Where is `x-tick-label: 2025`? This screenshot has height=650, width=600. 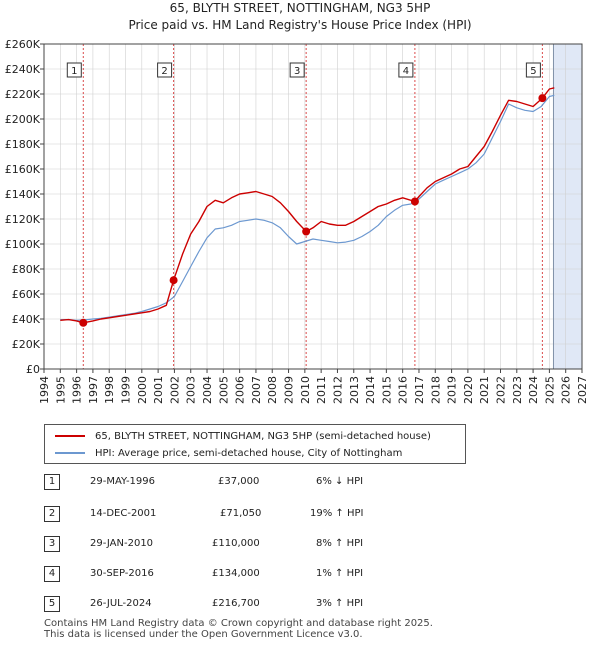 x-tick-label: 2025 is located at coordinates (549, 390).